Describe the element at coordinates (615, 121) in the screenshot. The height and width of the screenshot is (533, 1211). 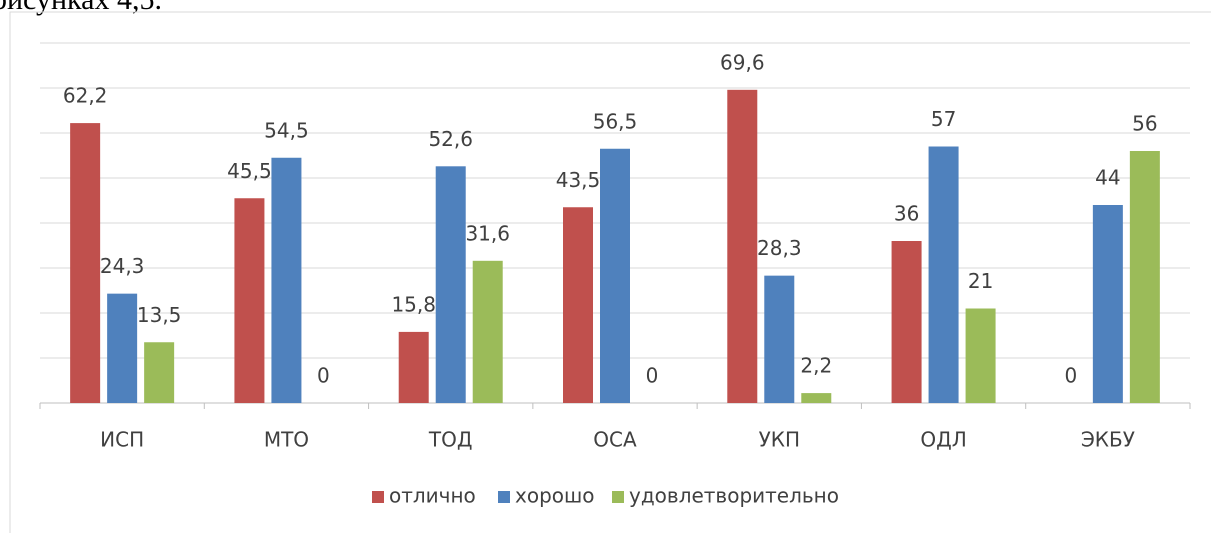
I see `value-label: 56,5` at that location.